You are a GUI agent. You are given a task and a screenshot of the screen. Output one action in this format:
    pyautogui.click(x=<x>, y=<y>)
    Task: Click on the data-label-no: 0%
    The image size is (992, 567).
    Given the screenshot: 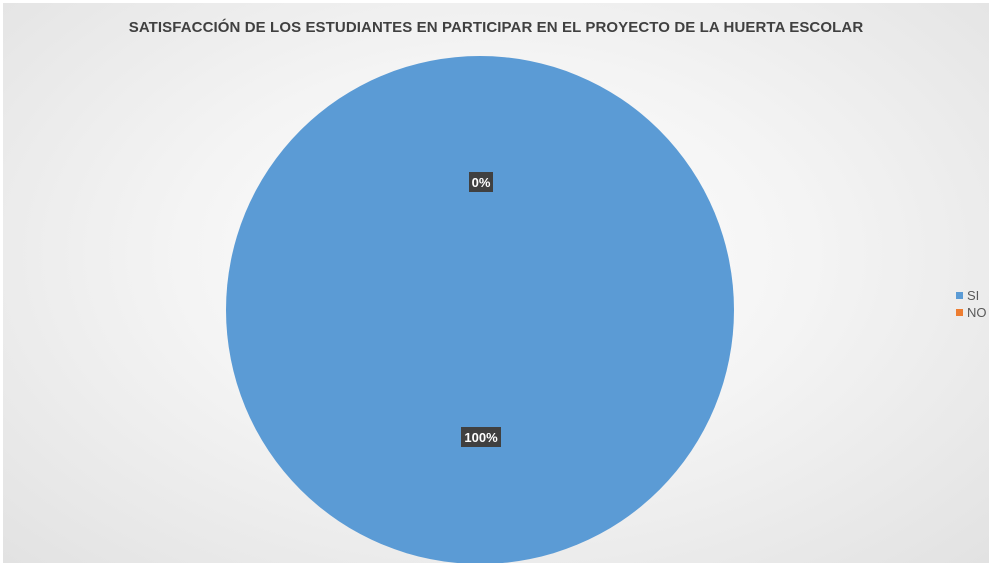 What is the action you would take?
    pyautogui.click(x=481, y=182)
    